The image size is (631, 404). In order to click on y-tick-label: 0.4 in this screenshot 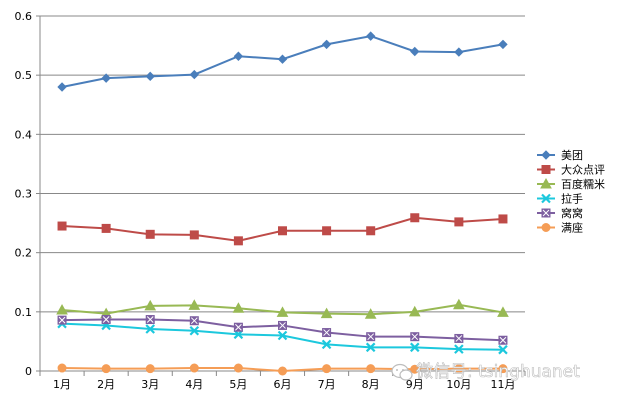, I will do `click(24, 134)`.